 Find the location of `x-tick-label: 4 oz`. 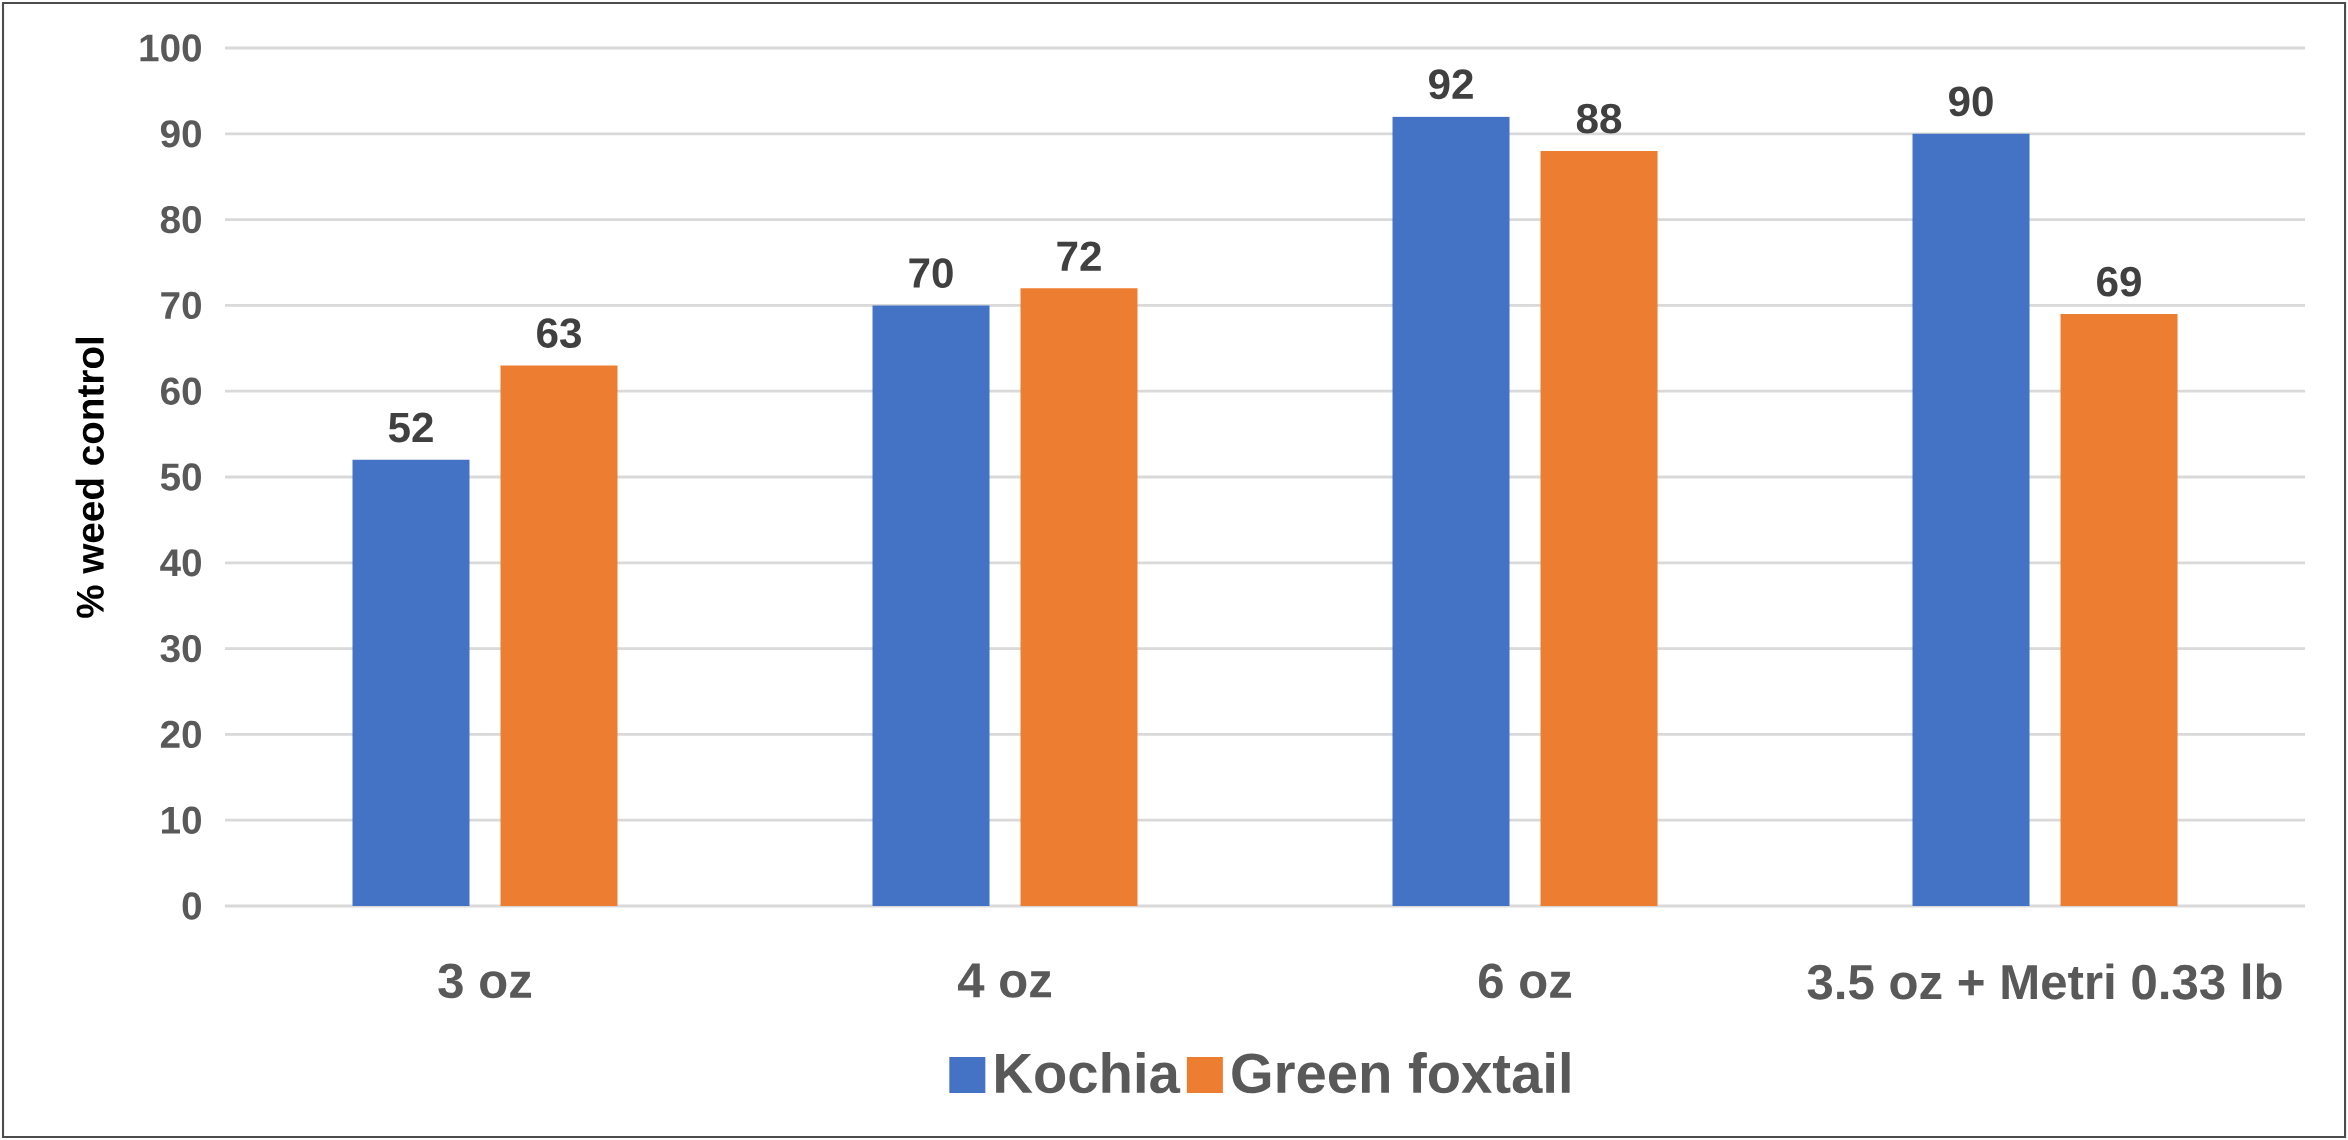

x-tick-label: 4 oz is located at coordinates (1004, 980).